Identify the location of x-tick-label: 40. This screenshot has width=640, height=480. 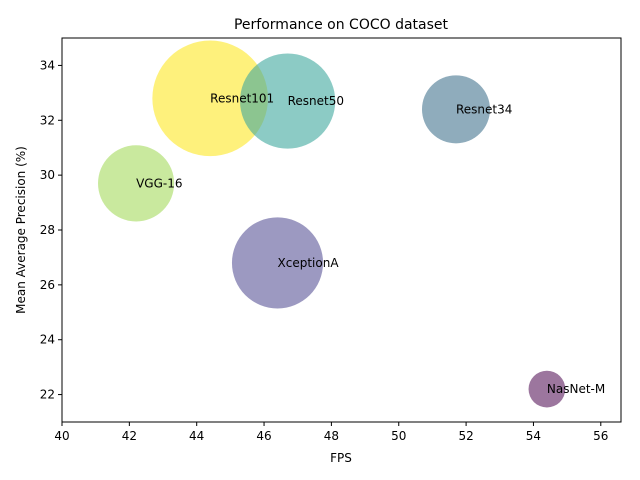
(61, 436).